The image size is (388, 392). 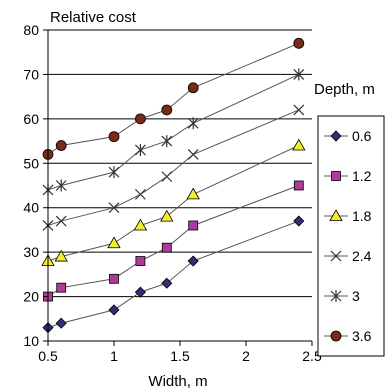 What do you see at coordinates (31, 119) in the screenshot?
I see `y-tick-label: 60` at bounding box center [31, 119].